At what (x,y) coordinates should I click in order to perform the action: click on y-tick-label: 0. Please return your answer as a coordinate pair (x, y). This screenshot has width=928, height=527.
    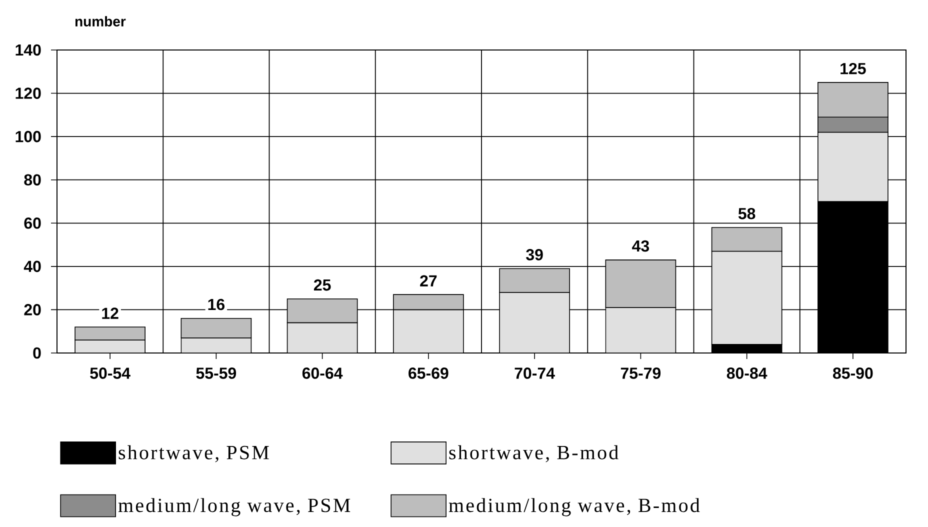
    Looking at the image, I should click on (37, 353).